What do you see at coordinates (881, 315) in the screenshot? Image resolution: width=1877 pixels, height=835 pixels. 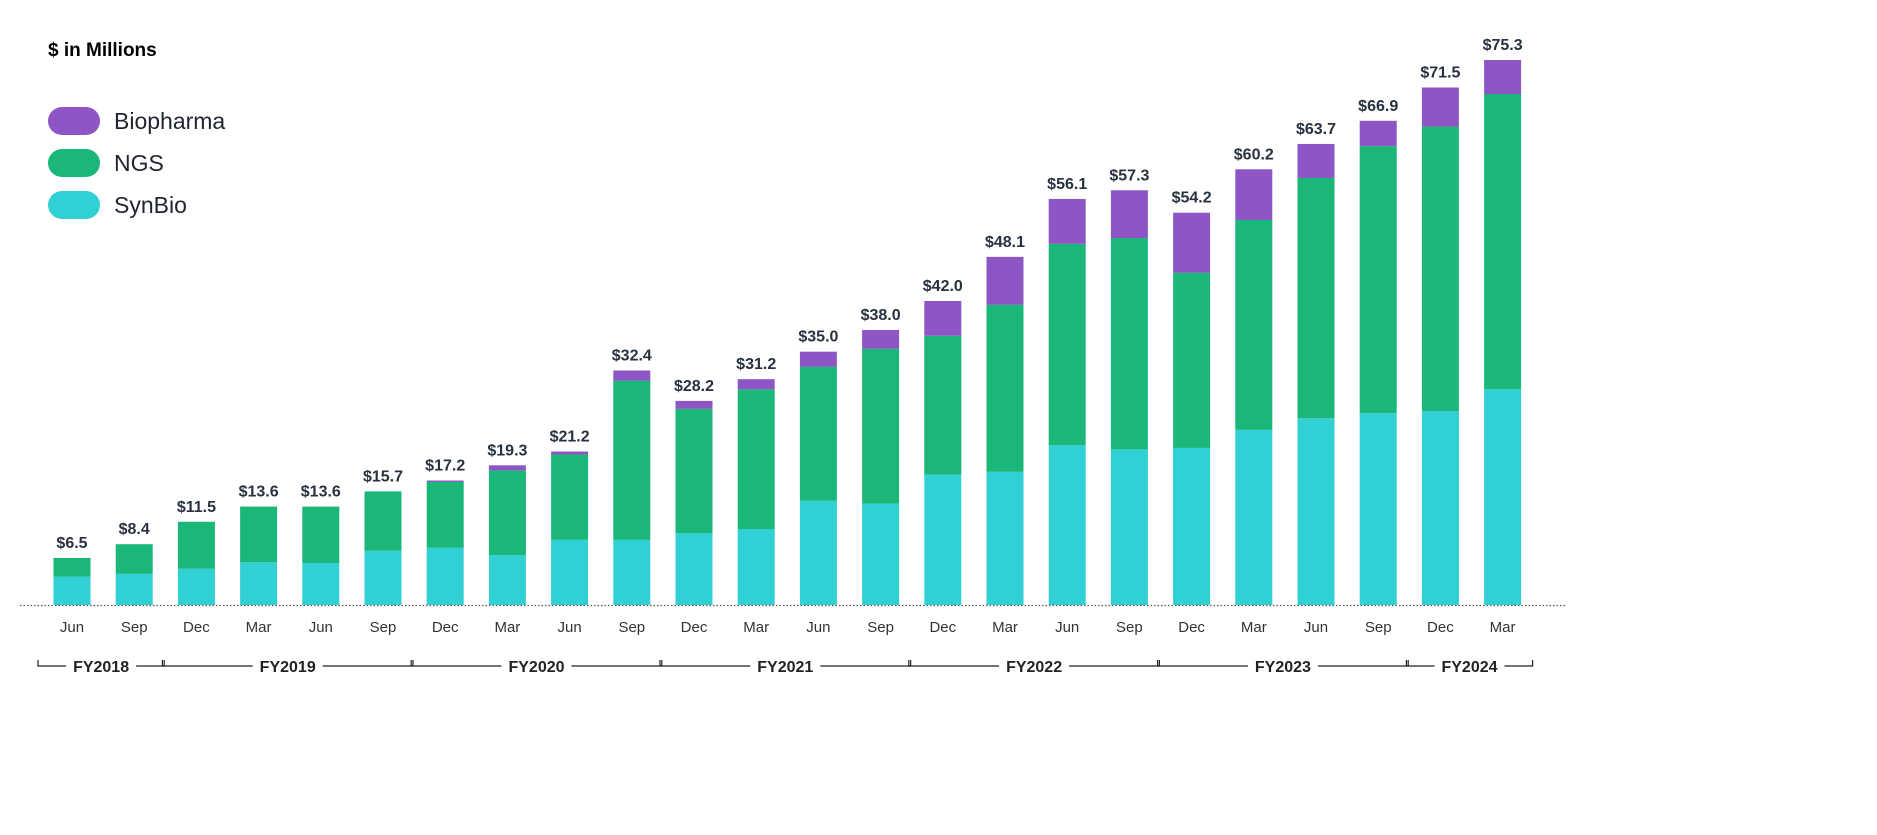 I see `total-label: $38.0` at bounding box center [881, 315].